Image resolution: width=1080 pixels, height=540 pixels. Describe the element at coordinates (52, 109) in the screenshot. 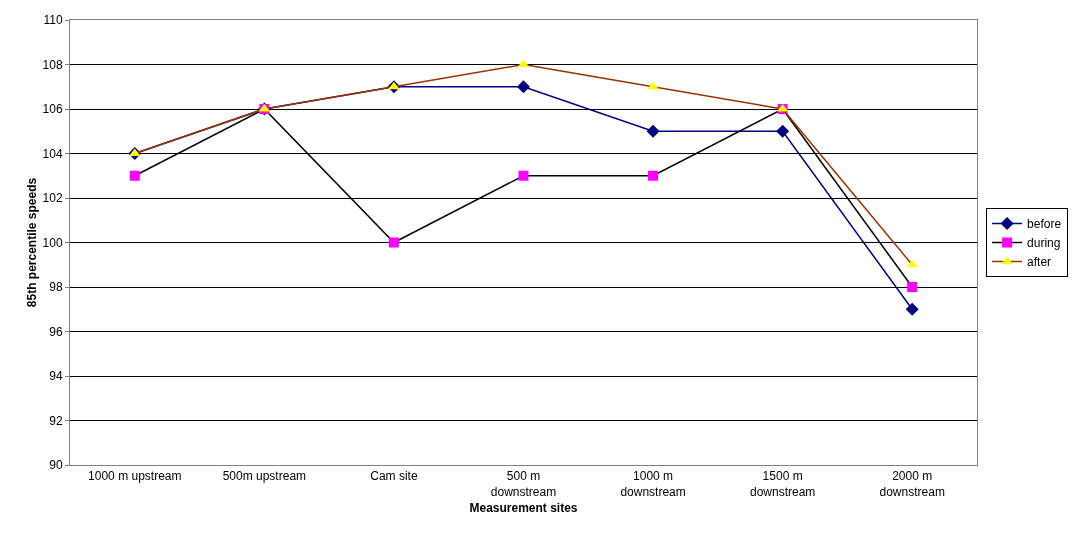

I see `y-tick-label: 106` at that location.